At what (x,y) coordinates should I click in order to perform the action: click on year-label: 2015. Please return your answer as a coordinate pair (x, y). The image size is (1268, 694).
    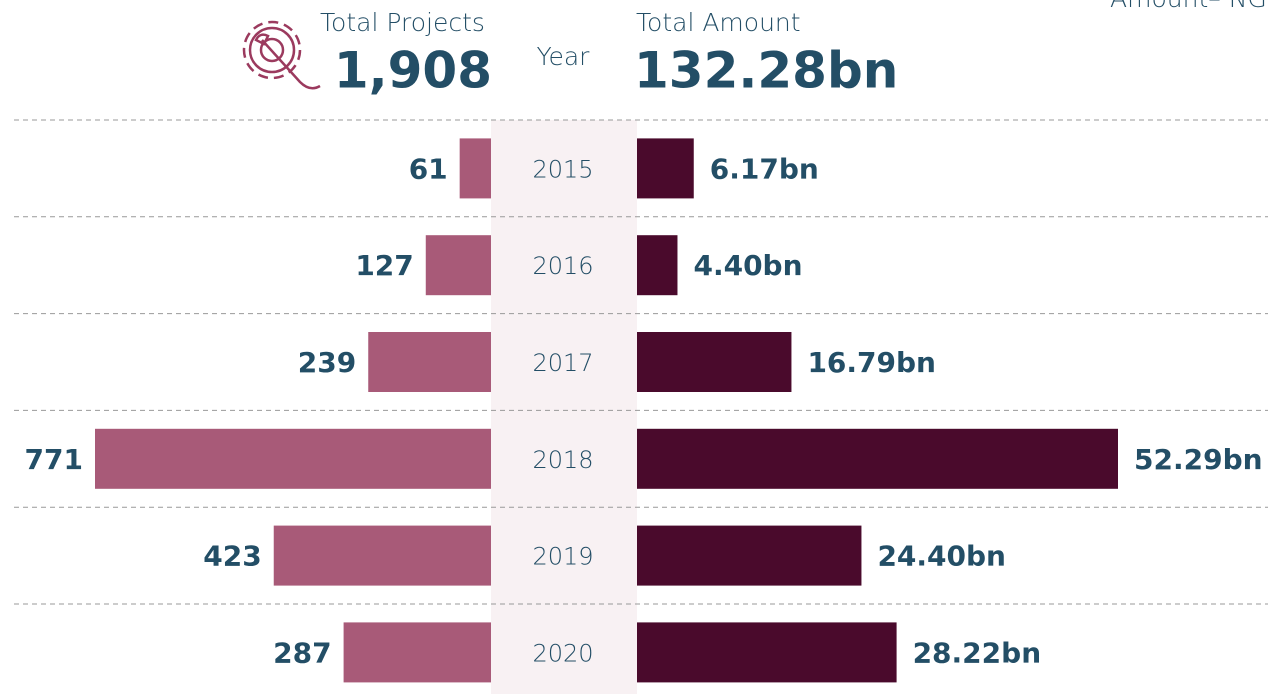
    Looking at the image, I should click on (562, 169).